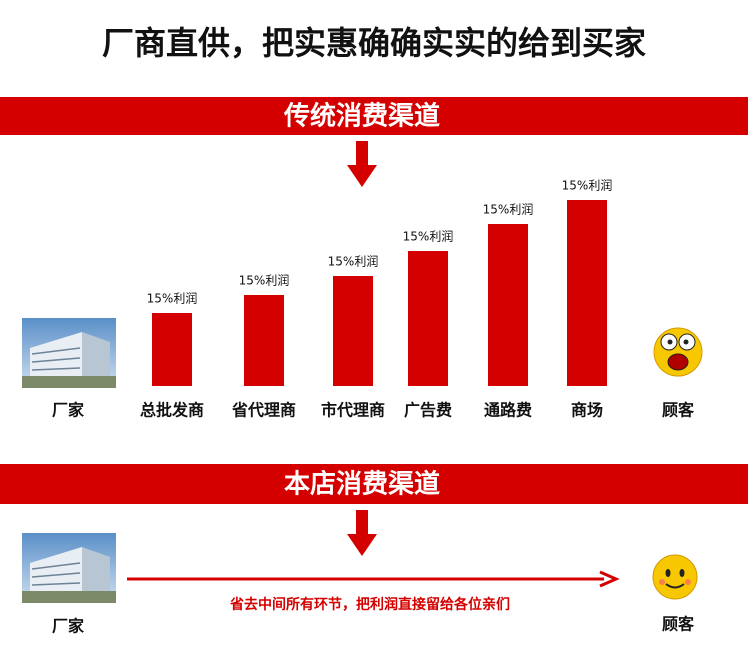 This screenshot has height=659, width=748. I want to click on category-label: 商场, so click(587, 410).